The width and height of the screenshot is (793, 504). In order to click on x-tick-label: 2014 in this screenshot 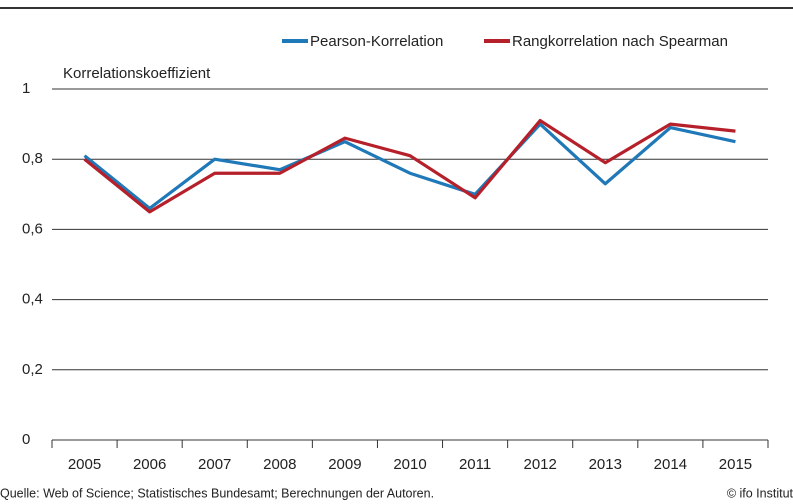, I will do `click(670, 464)`.